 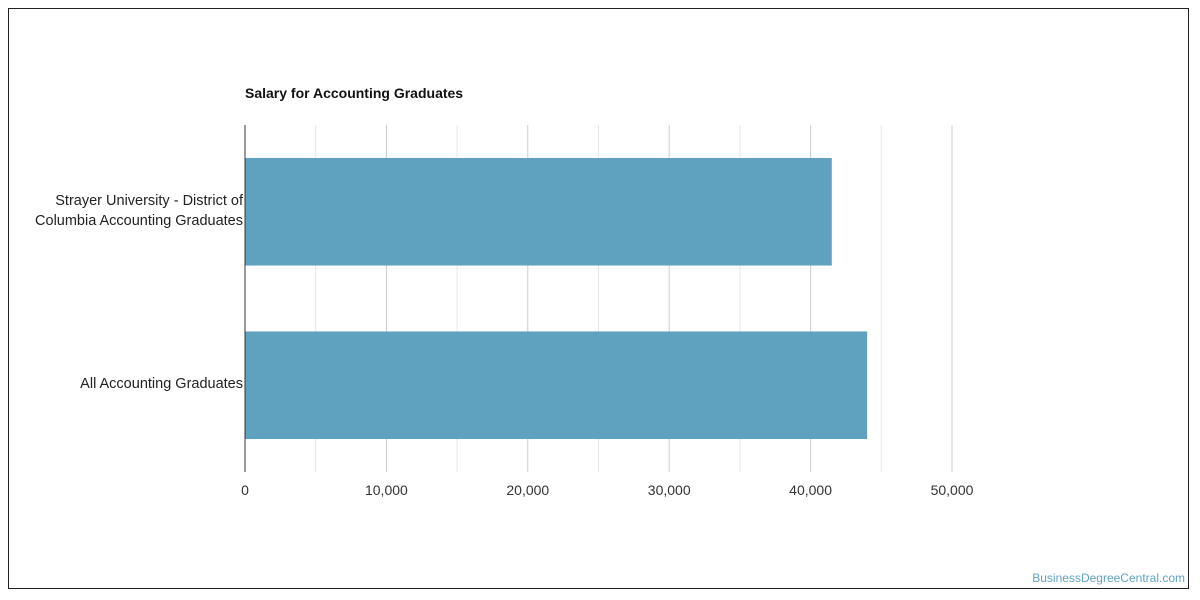 What do you see at coordinates (527, 490) in the screenshot?
I see `x-tick-label: 20,000` at bounding box center [527, 490].